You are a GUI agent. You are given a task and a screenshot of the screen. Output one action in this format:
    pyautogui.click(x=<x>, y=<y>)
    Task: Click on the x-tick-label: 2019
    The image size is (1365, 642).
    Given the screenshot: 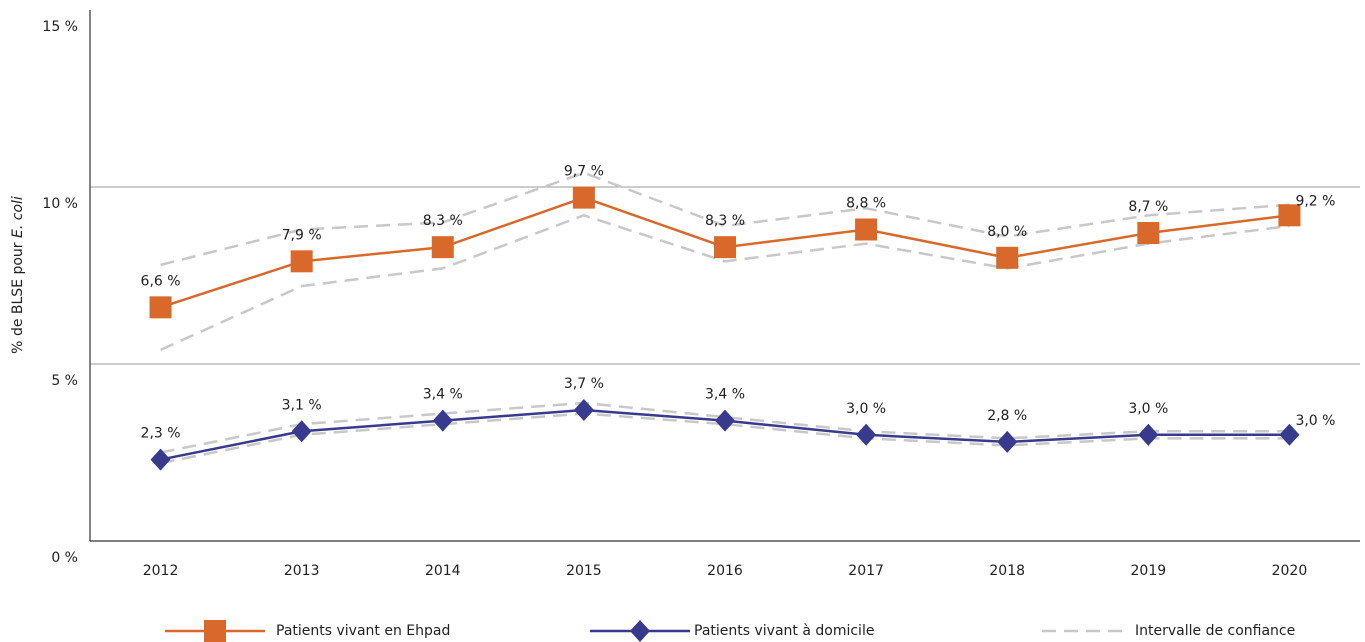 What is the action you would take?
    pyautogui.click(x=1149, y=571)
    